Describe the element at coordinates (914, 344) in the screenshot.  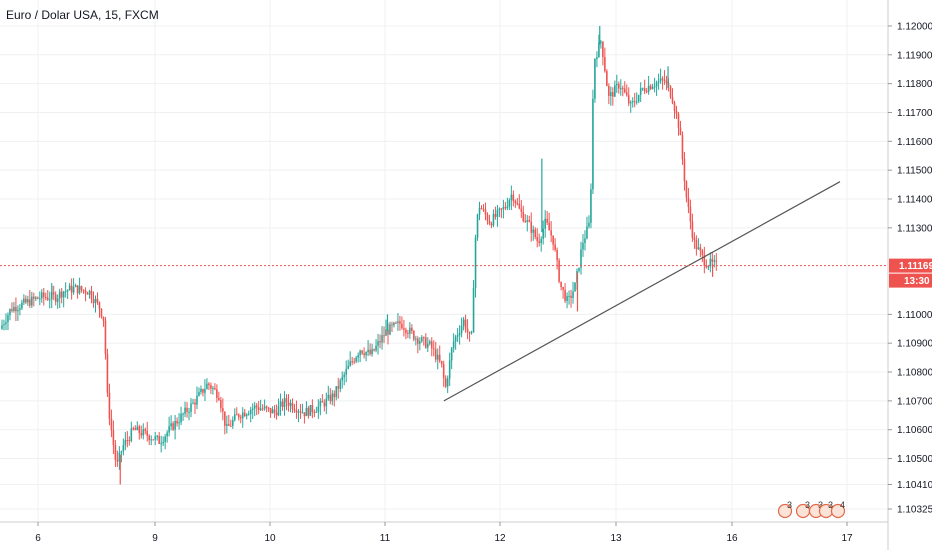
I see `y-tick-label: 1.10900` at that location.